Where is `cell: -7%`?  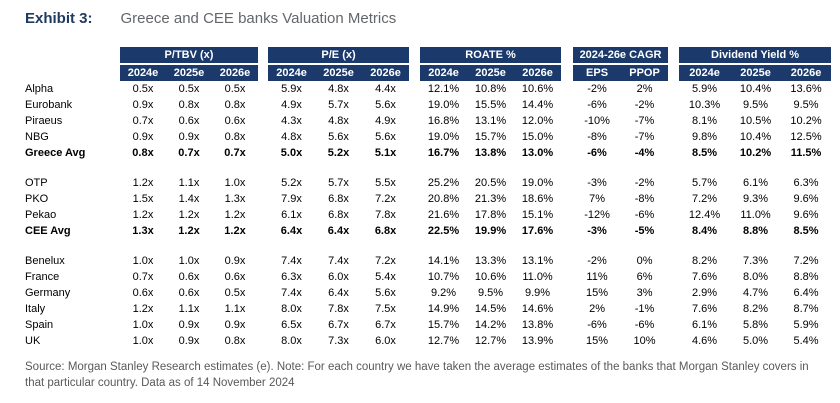 cell: -7% is located at coordinates (644, 137).